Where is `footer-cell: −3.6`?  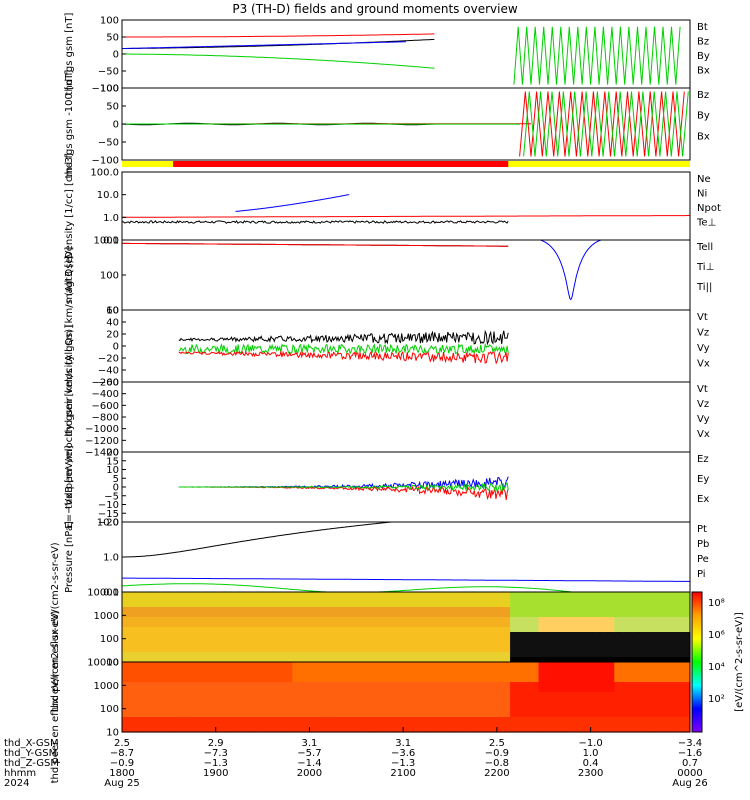
footer-cell: −3.6 is located at coordinates (403, 753).